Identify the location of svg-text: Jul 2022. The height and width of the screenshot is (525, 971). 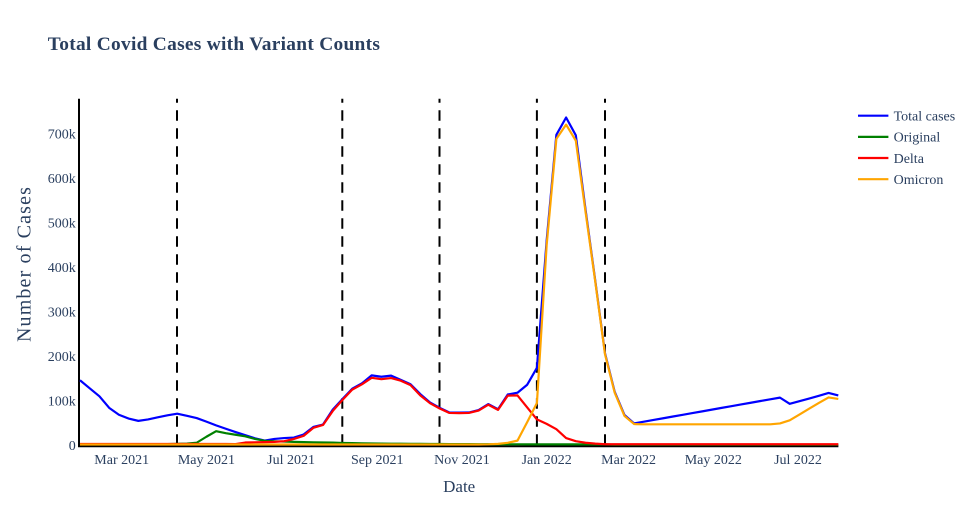
(798, 460).